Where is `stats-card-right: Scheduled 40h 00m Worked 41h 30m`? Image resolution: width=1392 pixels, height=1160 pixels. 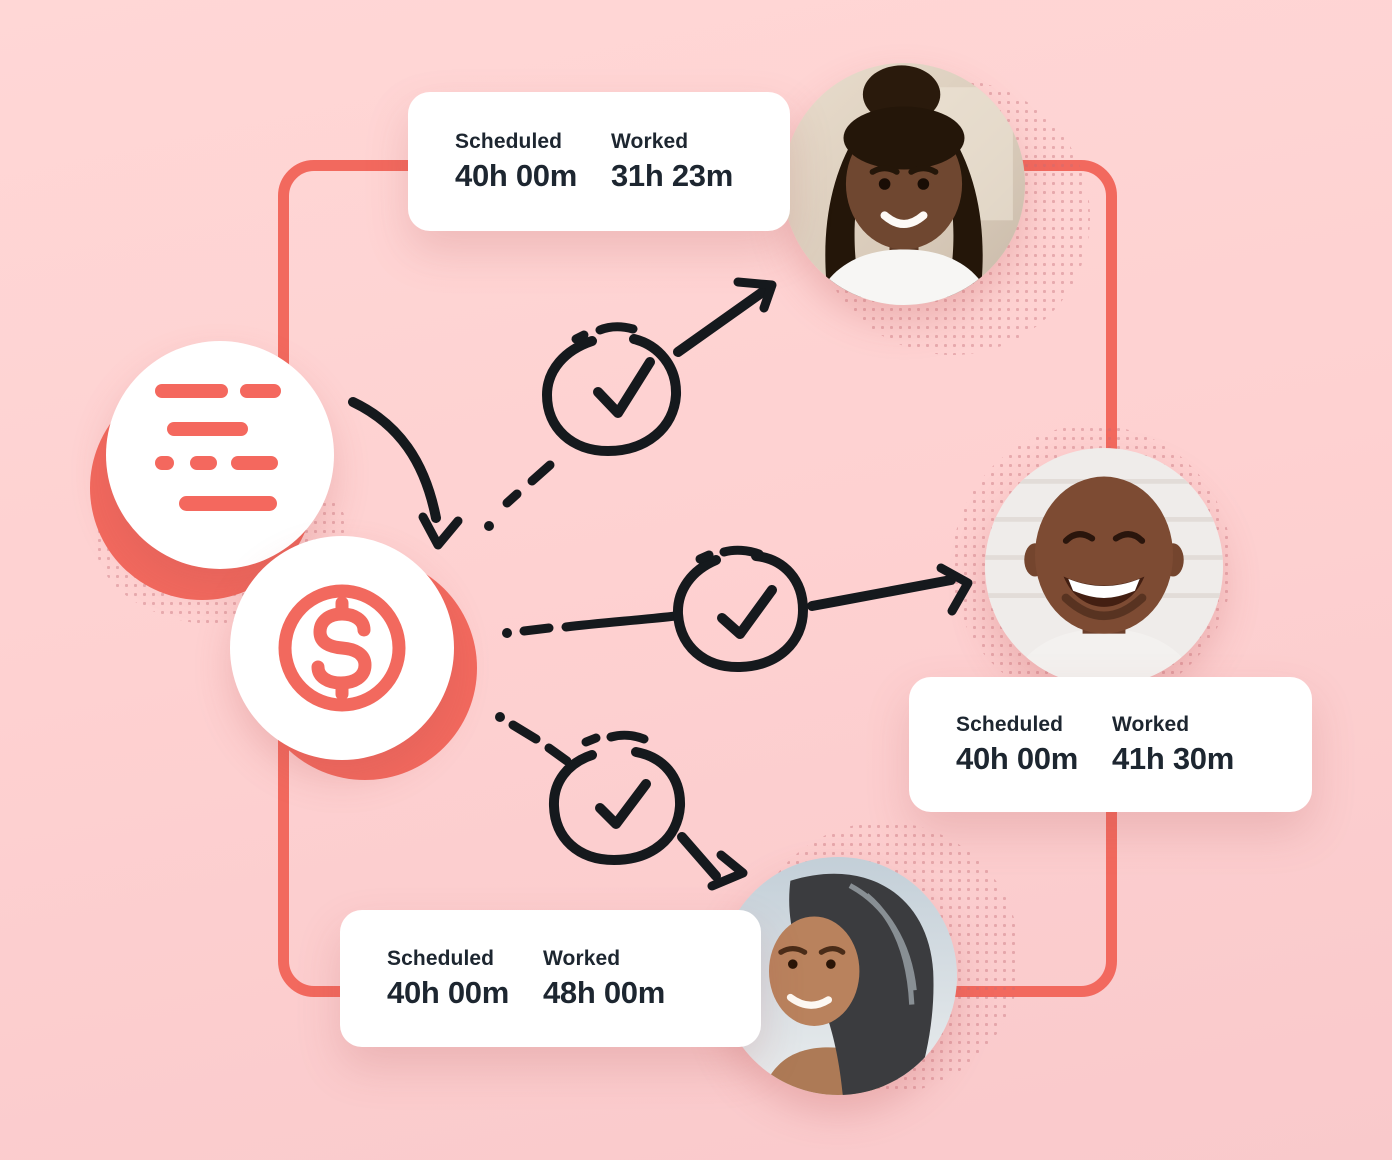 stats-card-right: Scheduled 40h 00m Worked 41h 30m is located at coordinates (1110, 744).